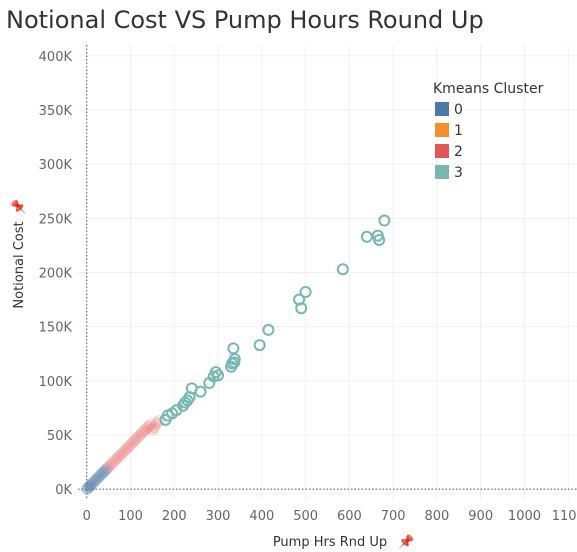  I want to click on x-tick-label: 800, so click(437, 516).